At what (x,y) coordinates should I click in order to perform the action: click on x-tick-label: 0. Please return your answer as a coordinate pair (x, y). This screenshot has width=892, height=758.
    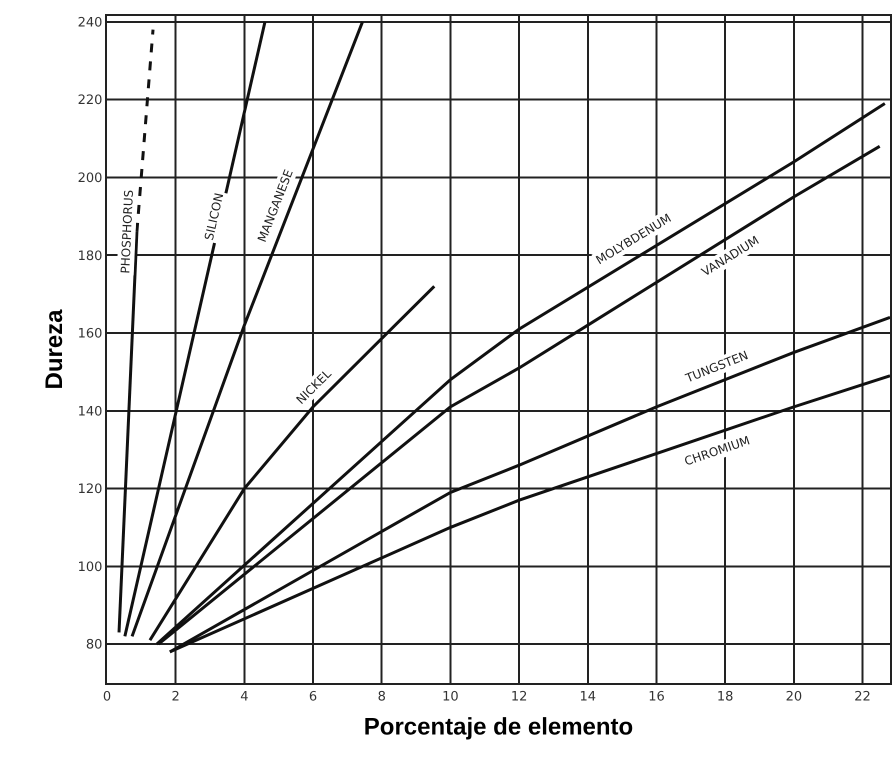
    Looking at the image, I should click on (107, 697).